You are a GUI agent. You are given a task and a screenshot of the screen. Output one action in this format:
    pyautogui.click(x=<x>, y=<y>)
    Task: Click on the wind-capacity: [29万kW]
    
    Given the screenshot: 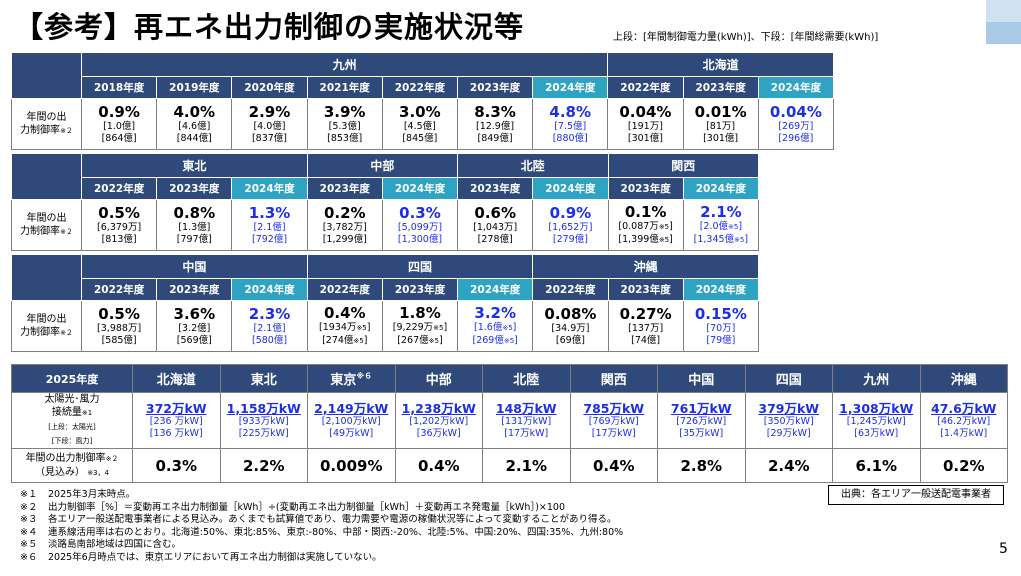 What is the action you would take?
    pyautogui.click(x=788, y=433)
    